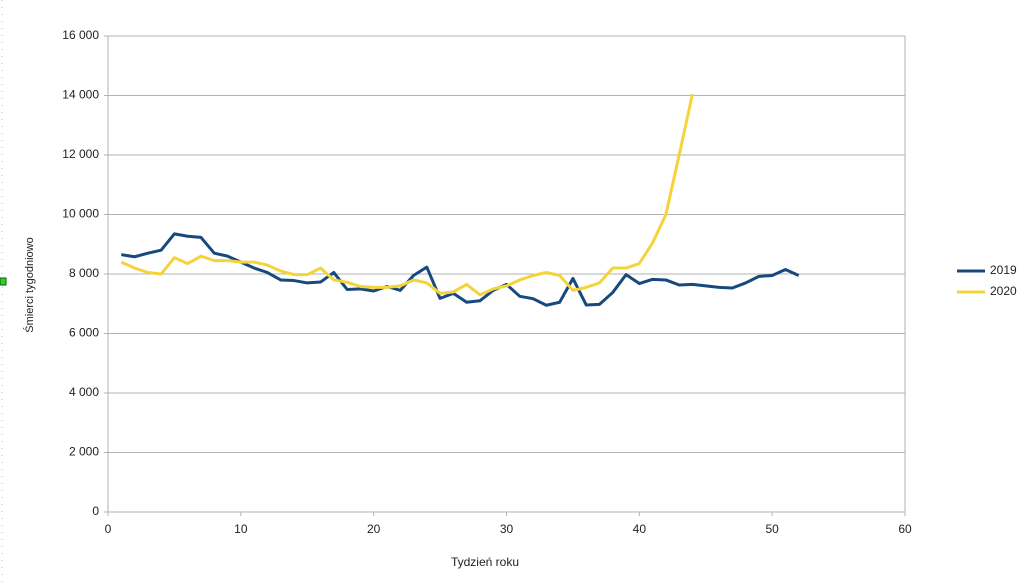 This screenshot has width=1024, height=588. What do you see at coordinates (241, 529) in the screenshot?
I see `x-tick-label: 10` at bounding box center [241, 529].